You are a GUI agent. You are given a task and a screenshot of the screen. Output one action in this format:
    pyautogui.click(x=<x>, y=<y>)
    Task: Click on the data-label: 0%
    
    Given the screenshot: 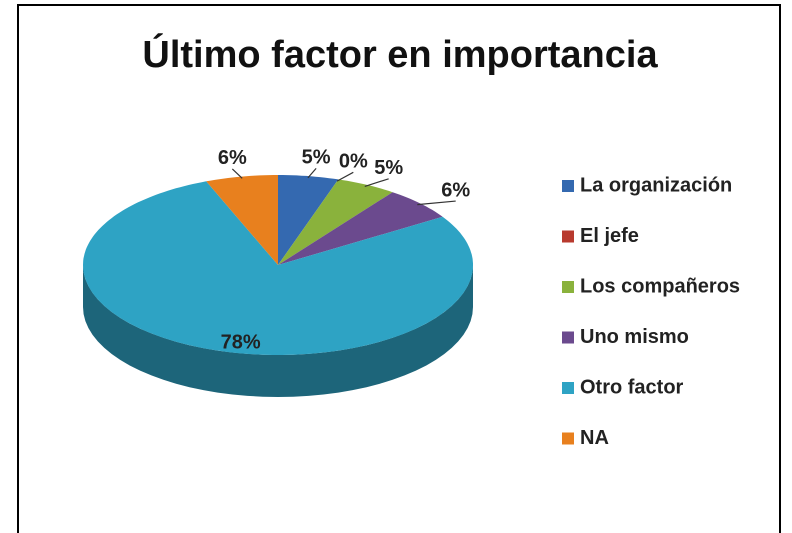 What is the action you would take?
    pyautogui.click(x=353, y=162)
    